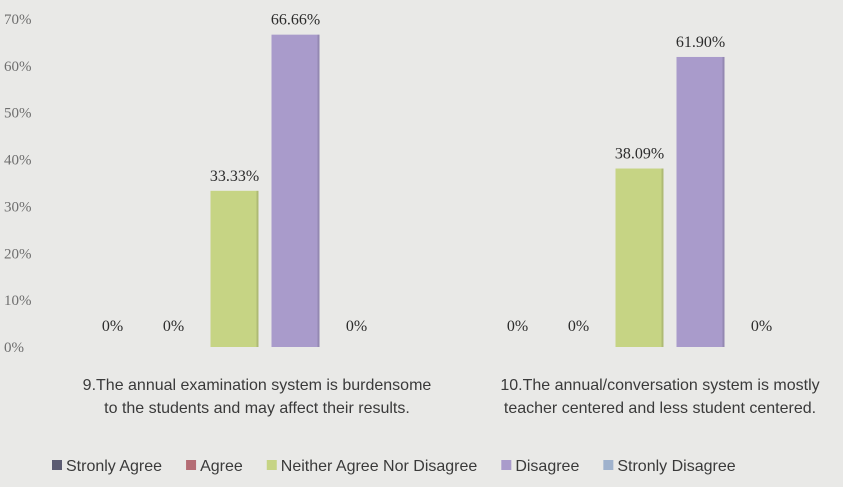  I want to click on y-tick-label: 60%, so click(18, 67).